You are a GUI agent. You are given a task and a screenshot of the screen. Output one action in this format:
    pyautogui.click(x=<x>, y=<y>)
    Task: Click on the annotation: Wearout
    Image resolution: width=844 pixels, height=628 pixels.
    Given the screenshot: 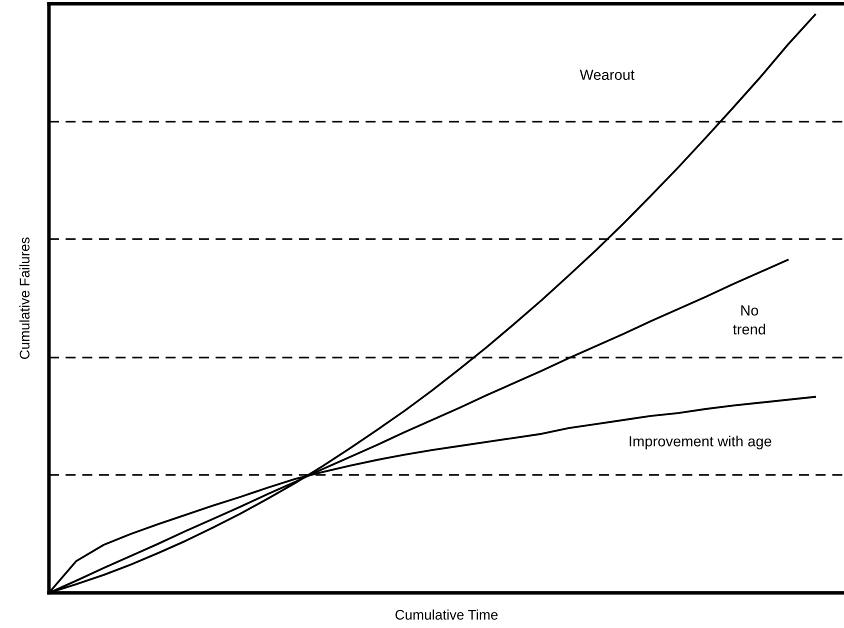 What is the action you would take?
    pyautogui.click(x=607, y=75)
    